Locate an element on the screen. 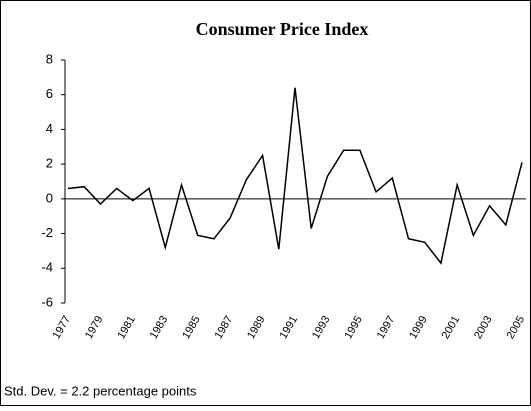 This screenshot has height=411, width=531. chart-title: Consumer Price Index is located at coordinates (282, 29).